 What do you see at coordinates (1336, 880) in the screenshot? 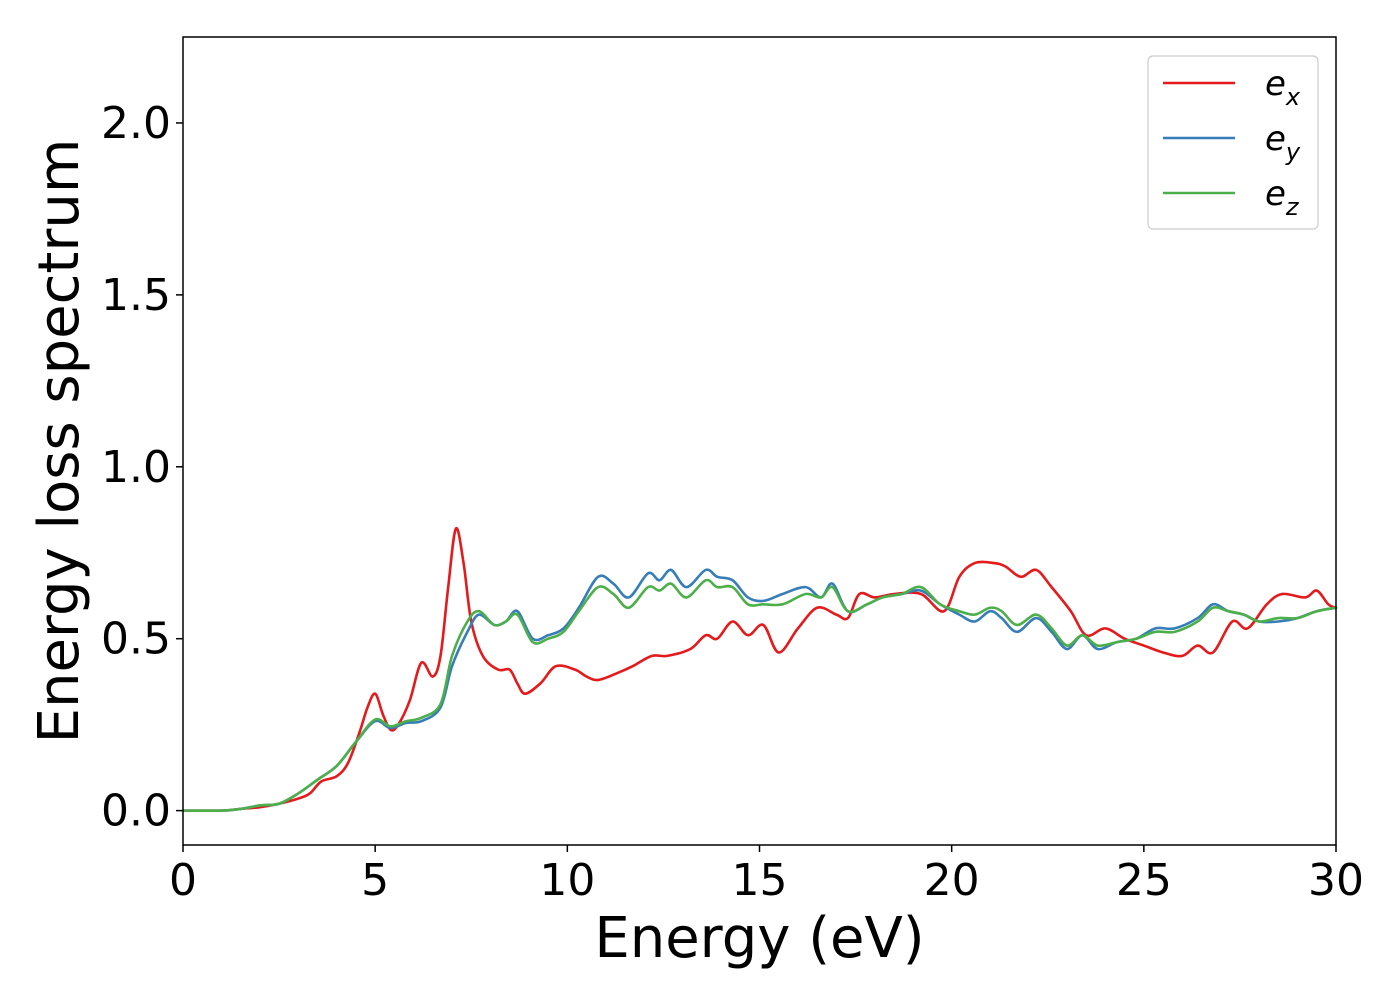
I see `x-tick-label: 30` at bounding box center [1336, 880].